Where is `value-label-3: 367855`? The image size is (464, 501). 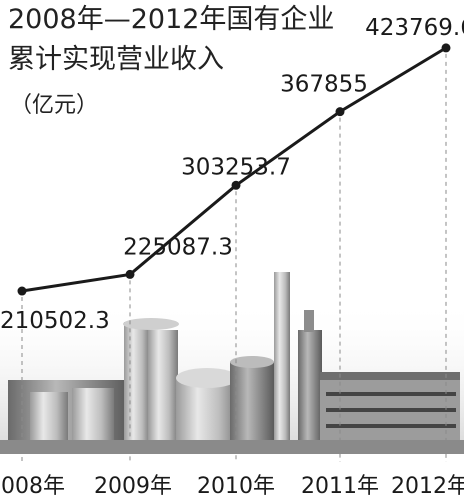 value-label-3: 367855 is located at coordinates (324, 85).